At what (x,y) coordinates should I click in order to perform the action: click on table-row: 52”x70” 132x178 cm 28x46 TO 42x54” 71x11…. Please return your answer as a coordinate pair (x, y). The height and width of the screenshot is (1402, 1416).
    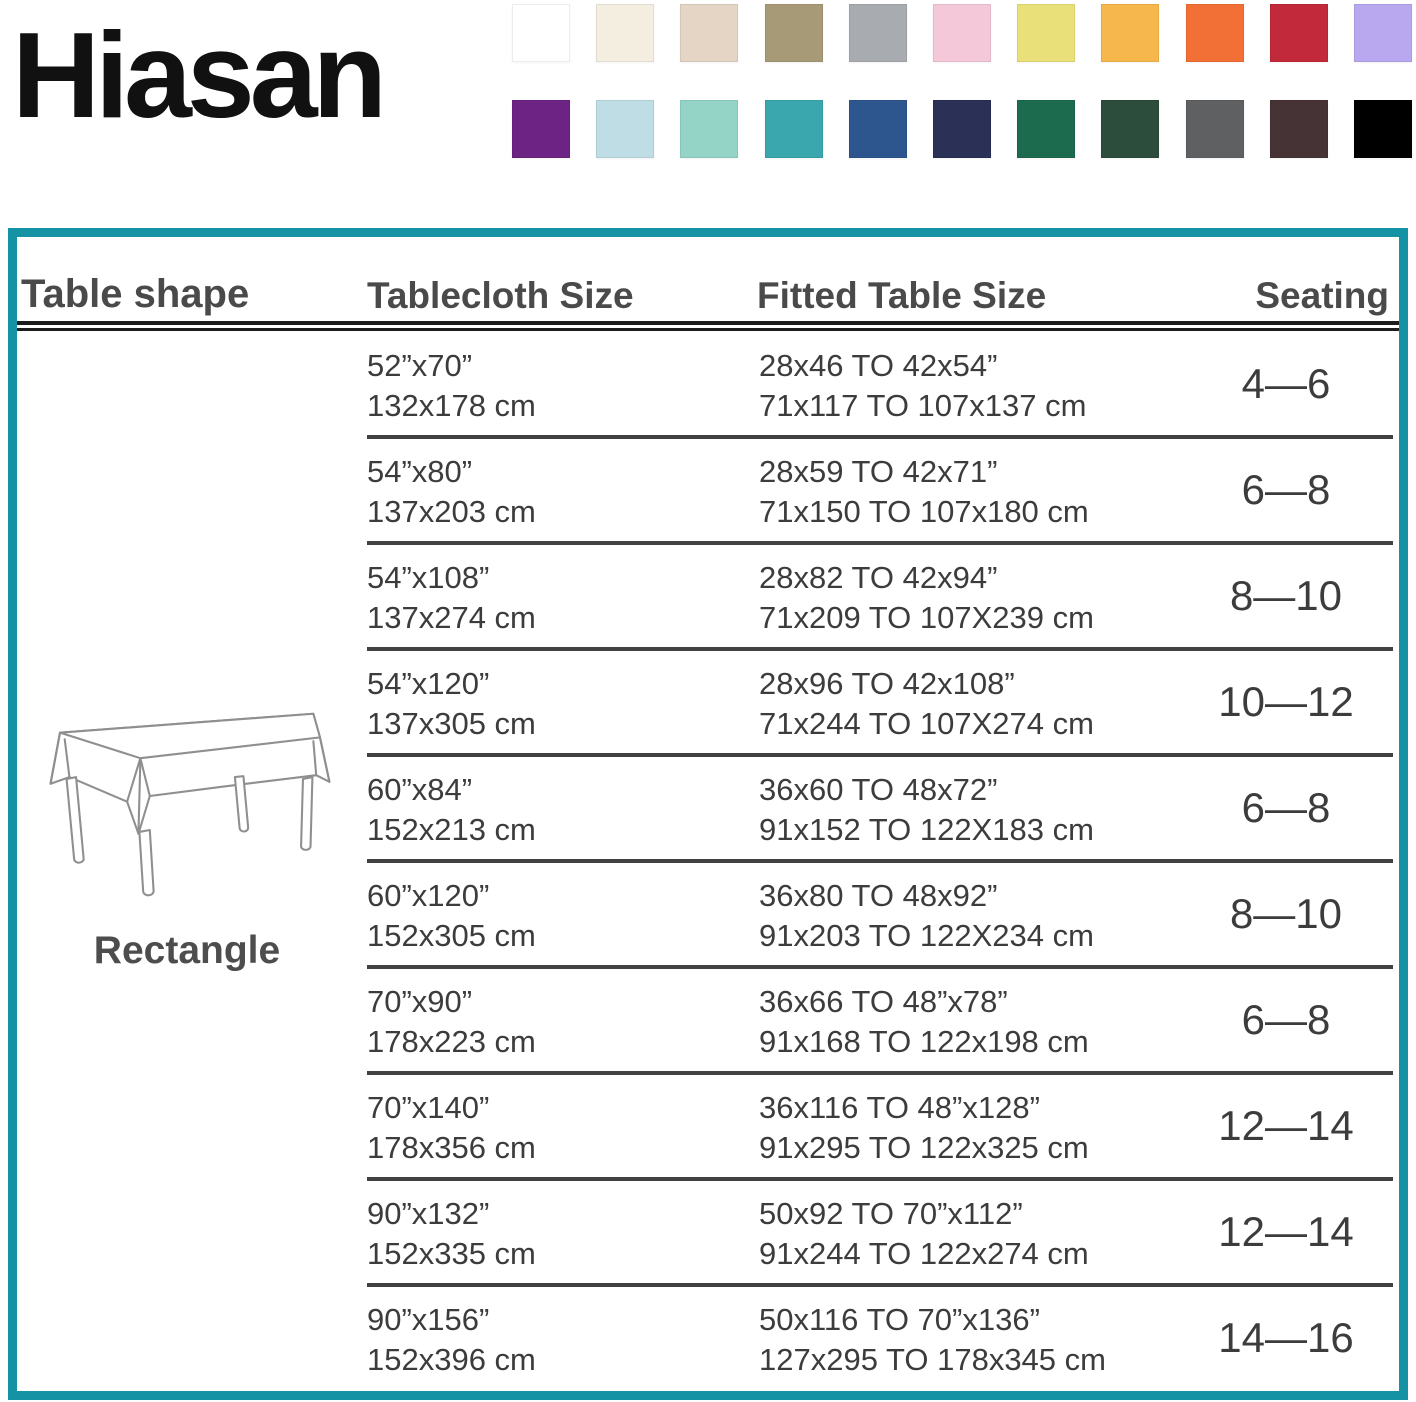
    Looking at the image, I should click on (708, 384).